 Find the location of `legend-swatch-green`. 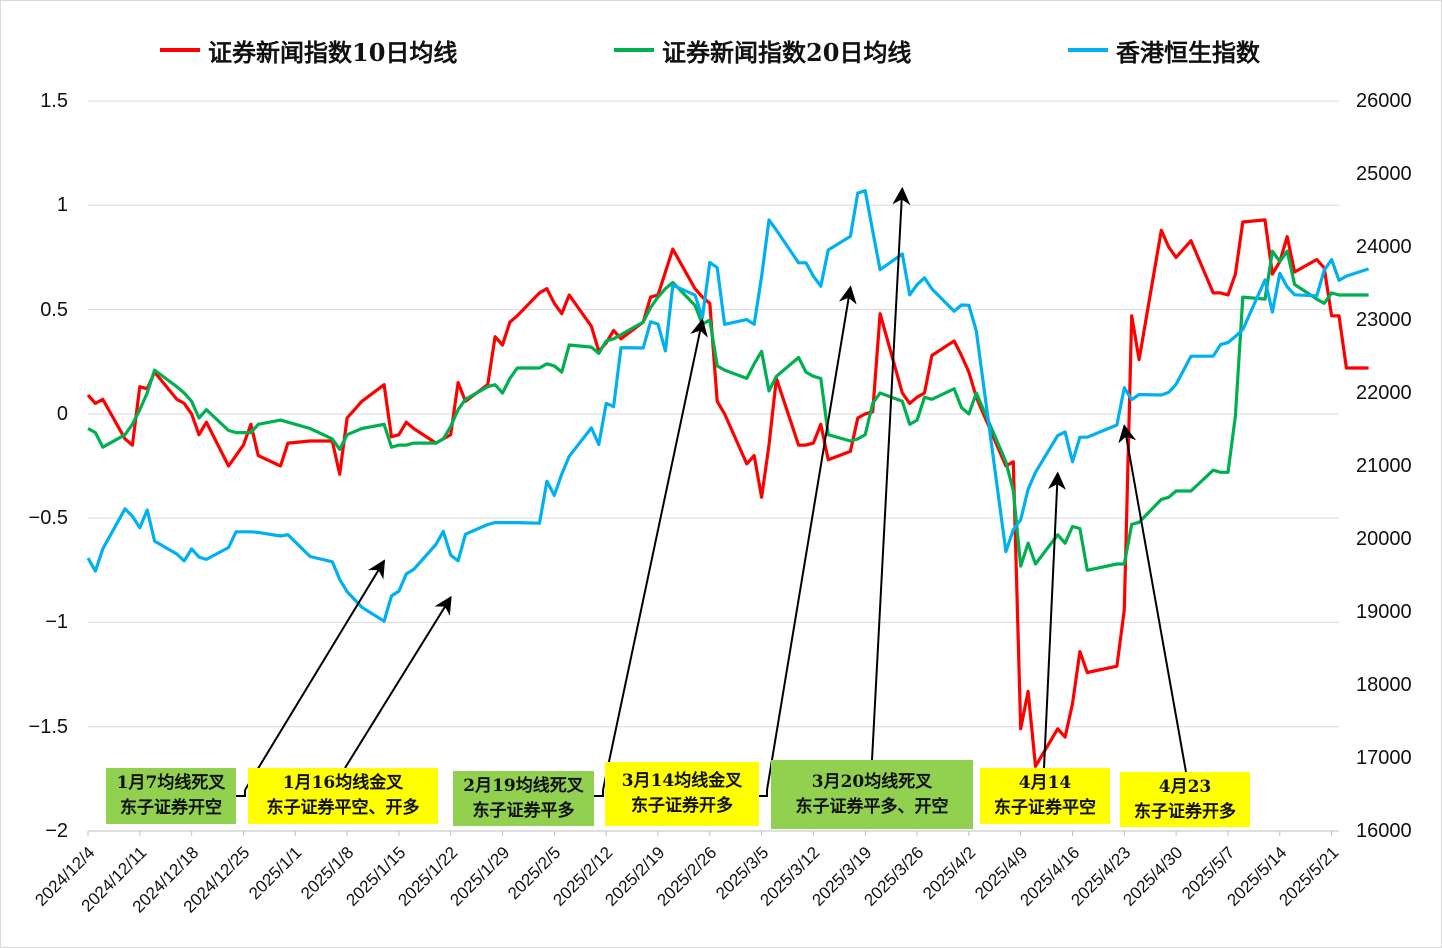

legend-swatch-green is located at coordinates (634, 50).